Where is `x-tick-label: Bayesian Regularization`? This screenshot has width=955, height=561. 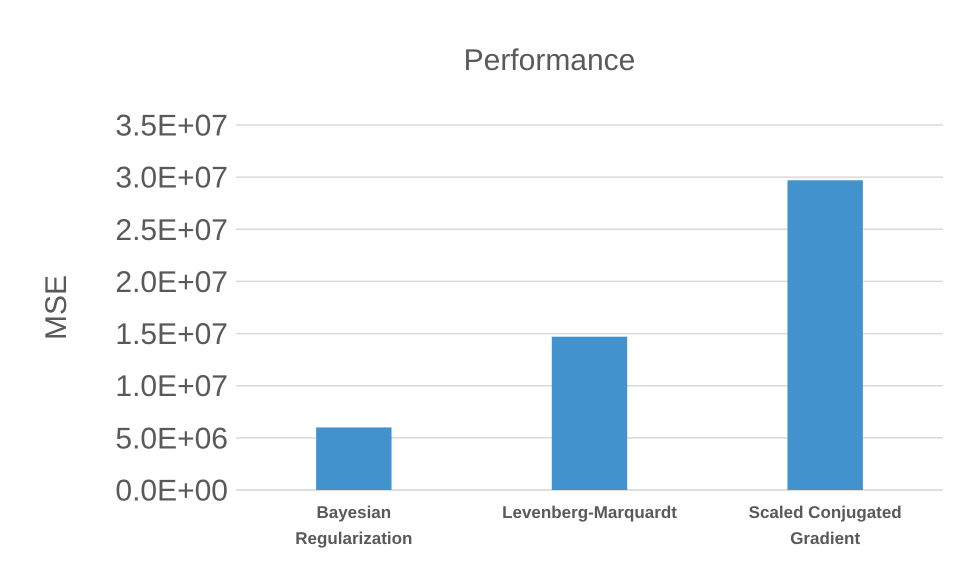
x-tick-label: Bayesian Regularization is located at coordinates (353, 525).